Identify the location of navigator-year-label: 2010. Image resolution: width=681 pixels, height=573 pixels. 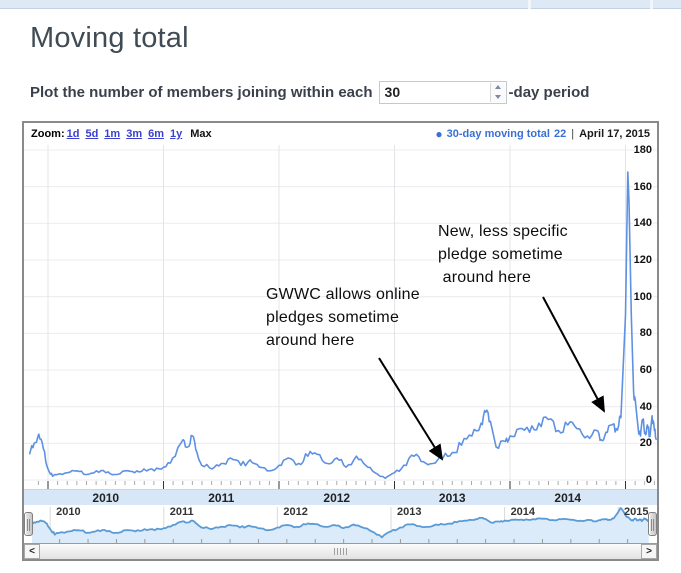
(68, 512).